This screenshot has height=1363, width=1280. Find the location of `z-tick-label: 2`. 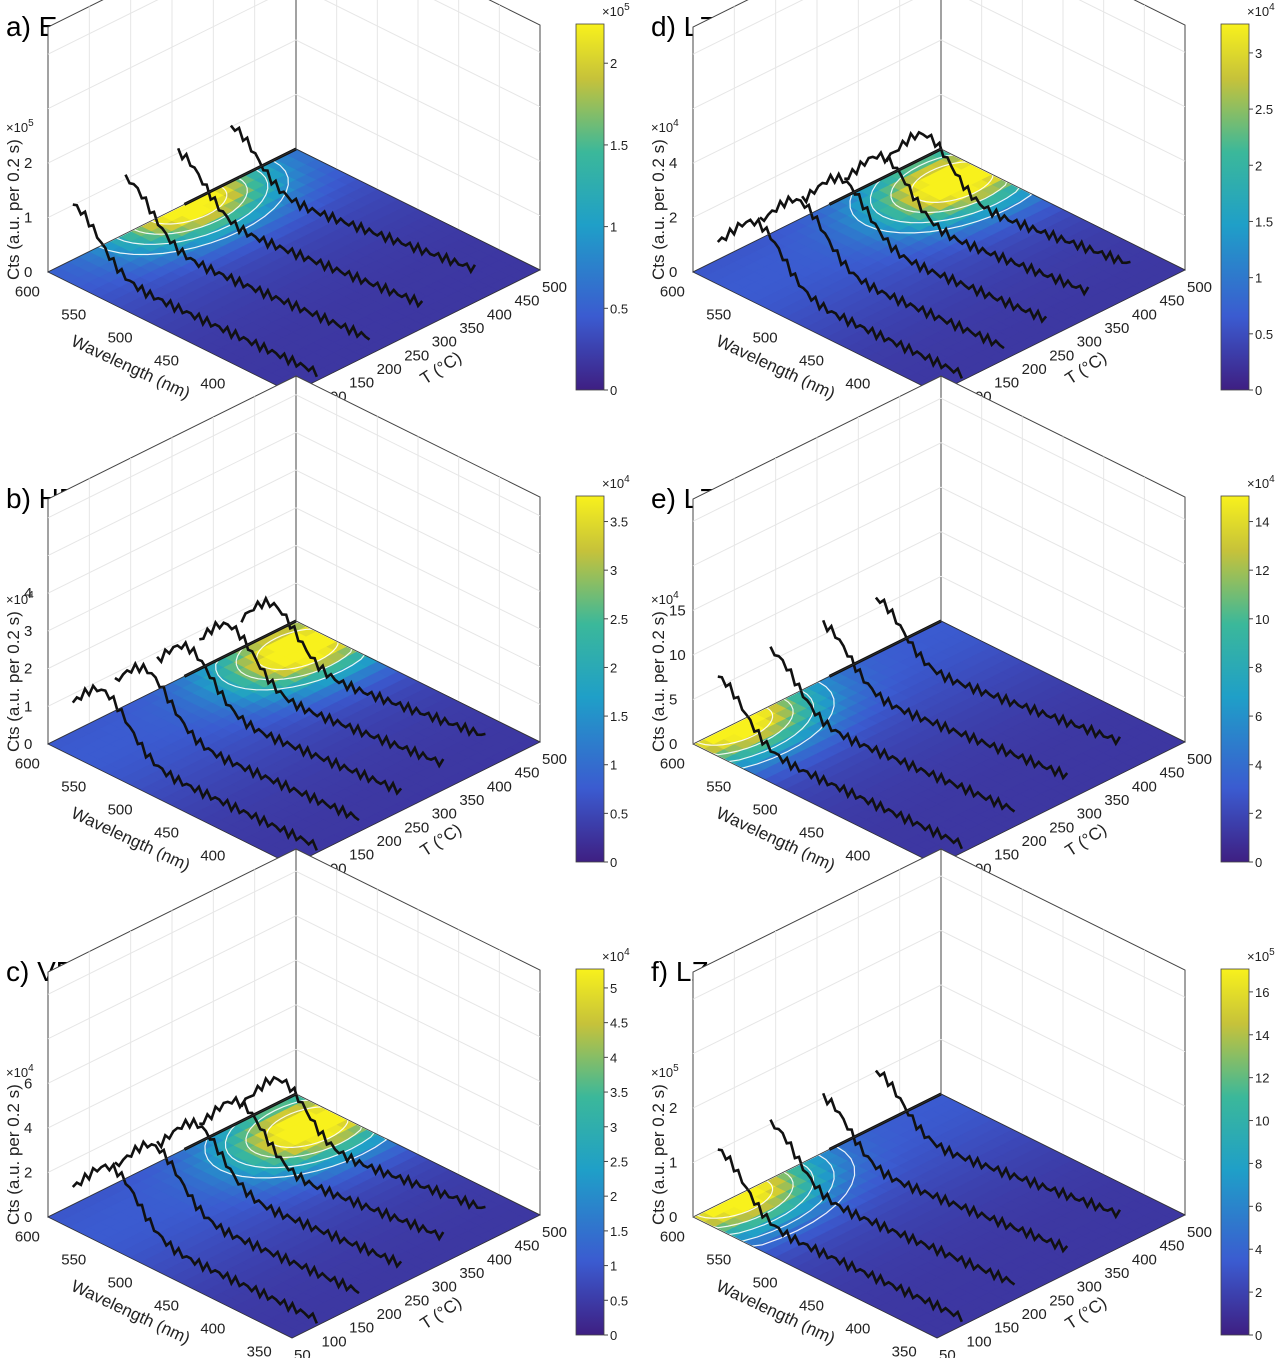

z-tick-label: 2 is located at coordinates (28, 669).